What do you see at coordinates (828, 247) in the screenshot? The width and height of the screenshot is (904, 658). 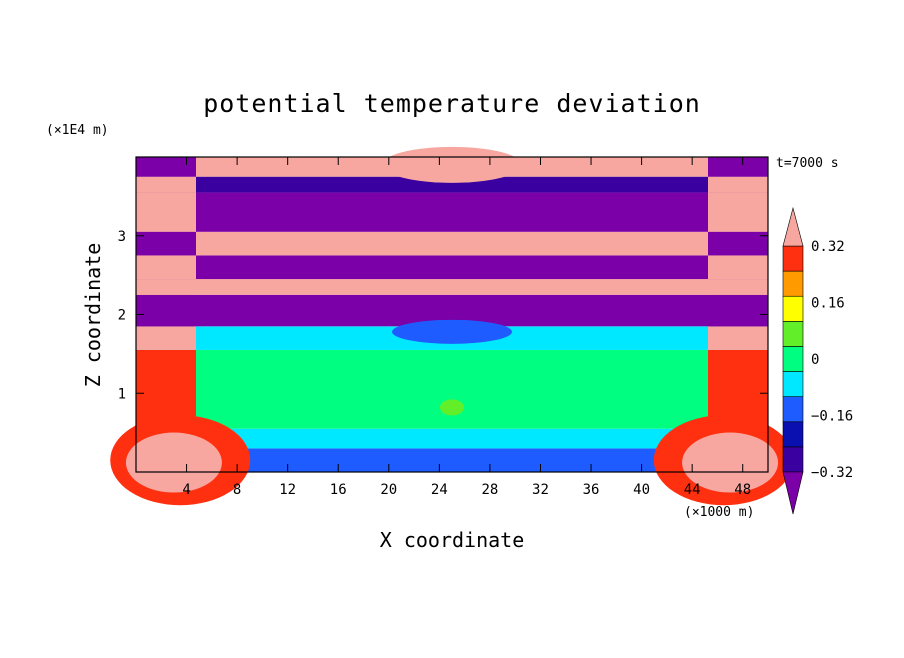 I see `colorbar-tick-label: 0.32` at bounding box center [828, 247].